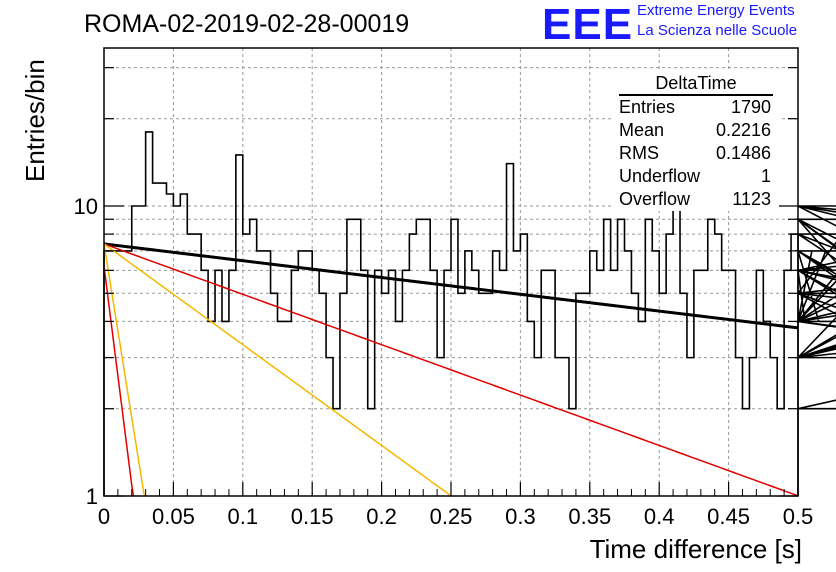 This screenshot has height=572, width=836. What do you see at coordinates (660, 176) in the screenshot?
I see `stats-label: Underflow` at bounding box center [660, 176].